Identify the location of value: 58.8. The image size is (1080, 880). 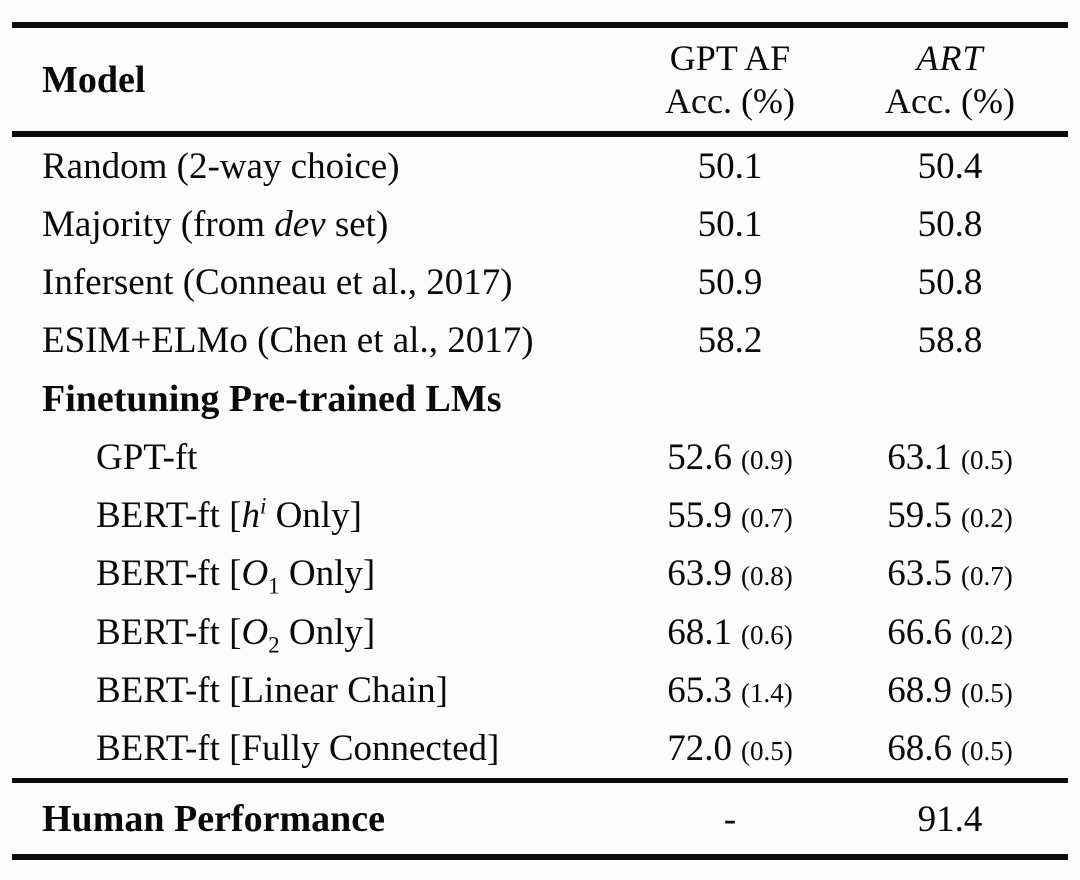
(950, 341).